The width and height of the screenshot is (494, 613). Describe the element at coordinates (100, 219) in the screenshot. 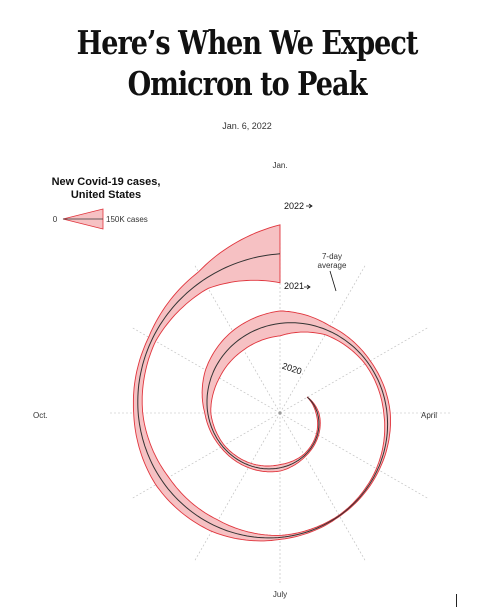

I see `legend-wedge: 0 150K cases` at that location.